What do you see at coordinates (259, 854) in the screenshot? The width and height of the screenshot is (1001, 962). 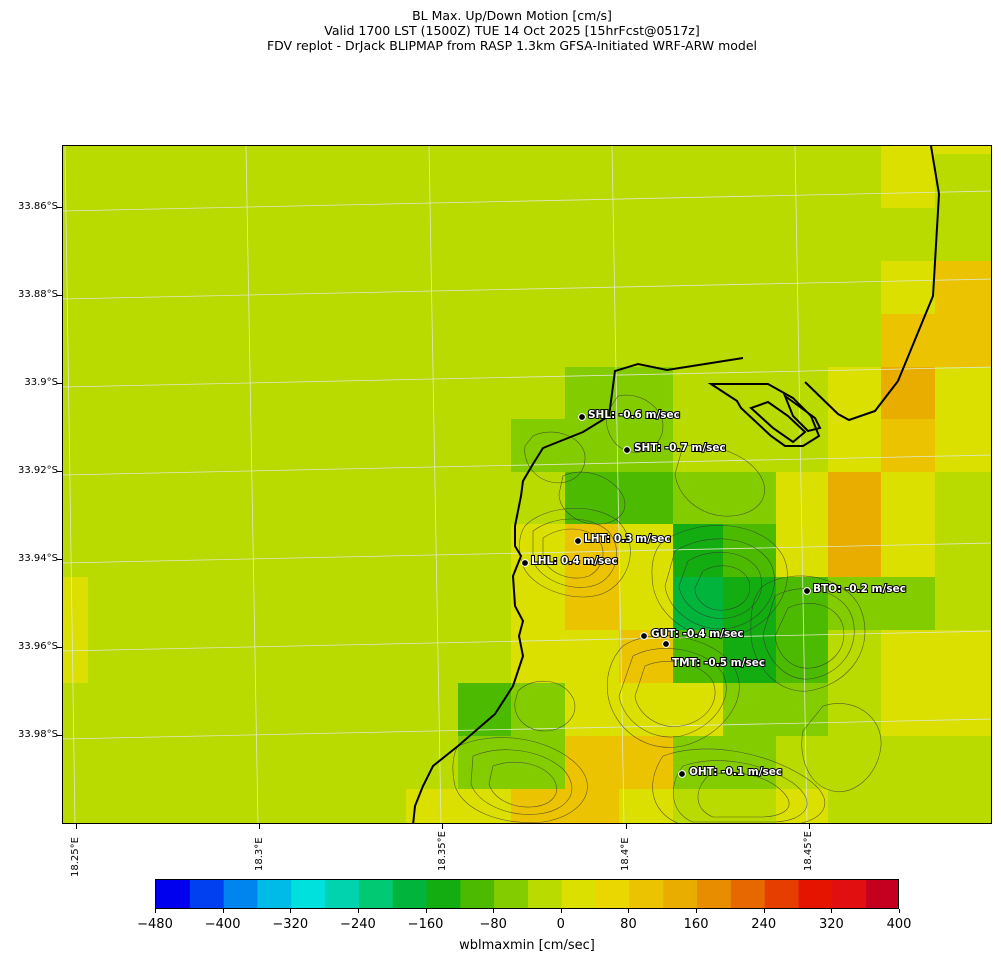 I see `lon-label-18-30: 18.3°E` at bounding box center [259, 854].